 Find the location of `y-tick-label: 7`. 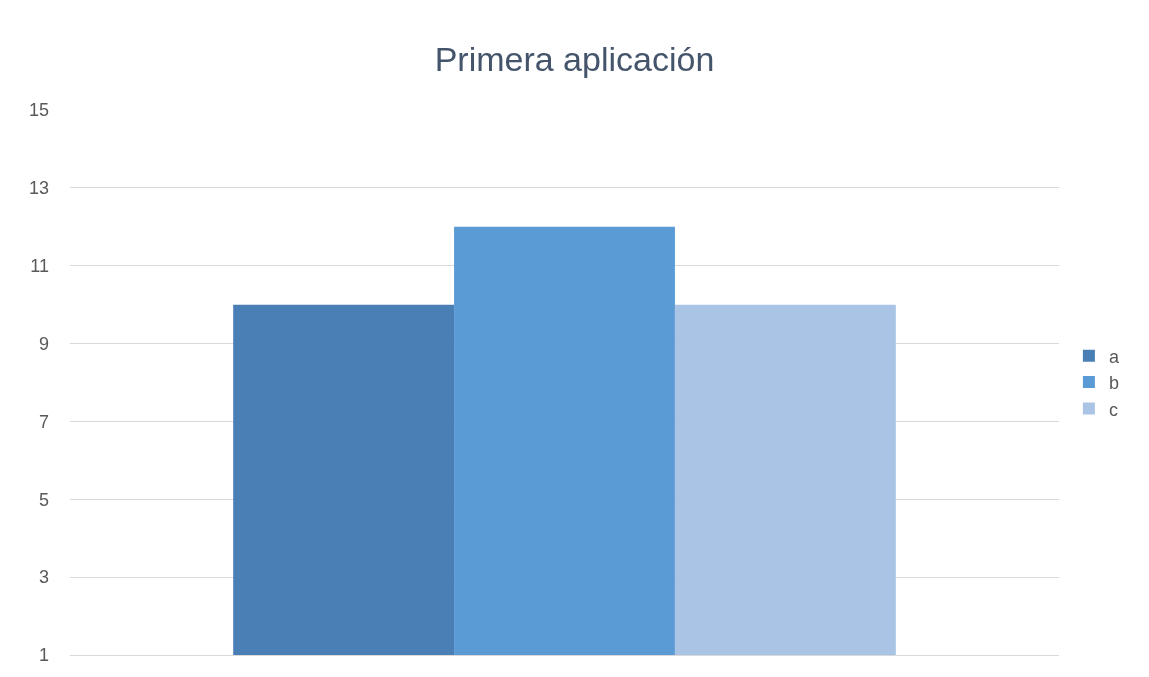

y-tick-label: 7 is located at coordinates (43, 421).